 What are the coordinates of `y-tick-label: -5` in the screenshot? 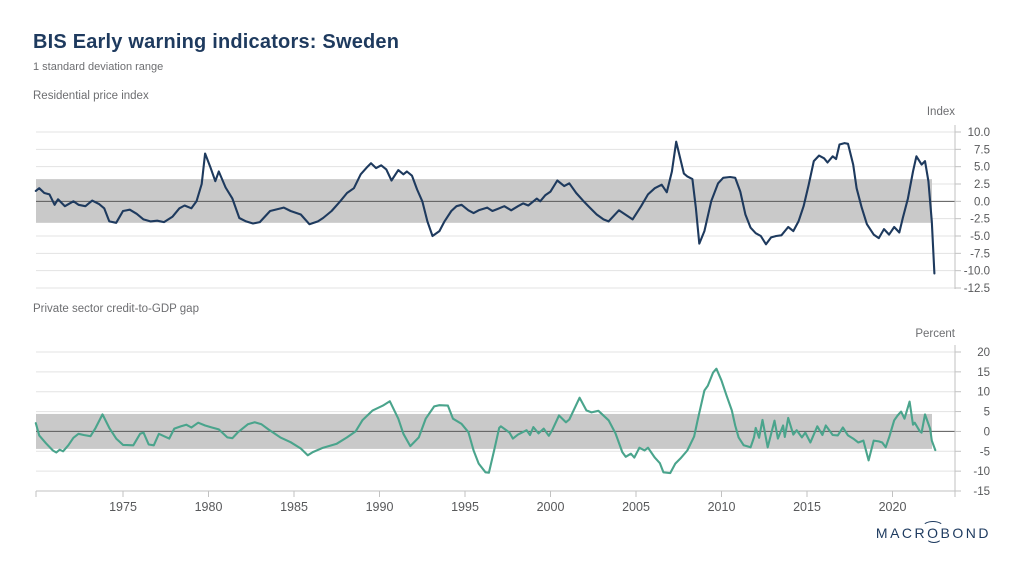 It's located at (985, 452).